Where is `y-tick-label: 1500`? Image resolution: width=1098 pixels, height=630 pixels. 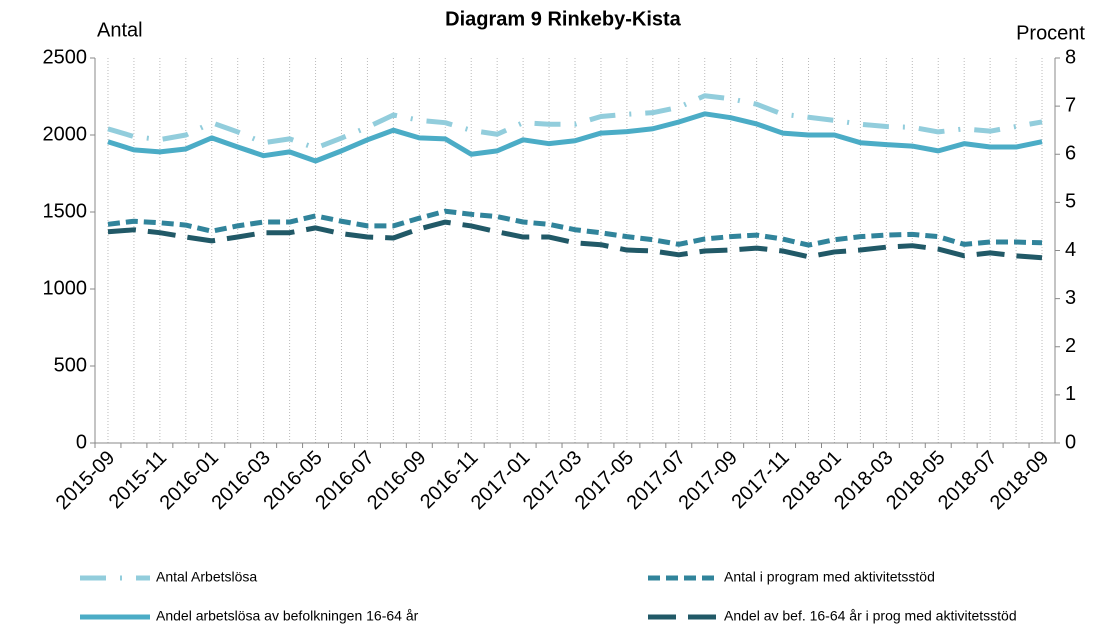
y-tick-label: 1500 is located at coordinates (65, 211).